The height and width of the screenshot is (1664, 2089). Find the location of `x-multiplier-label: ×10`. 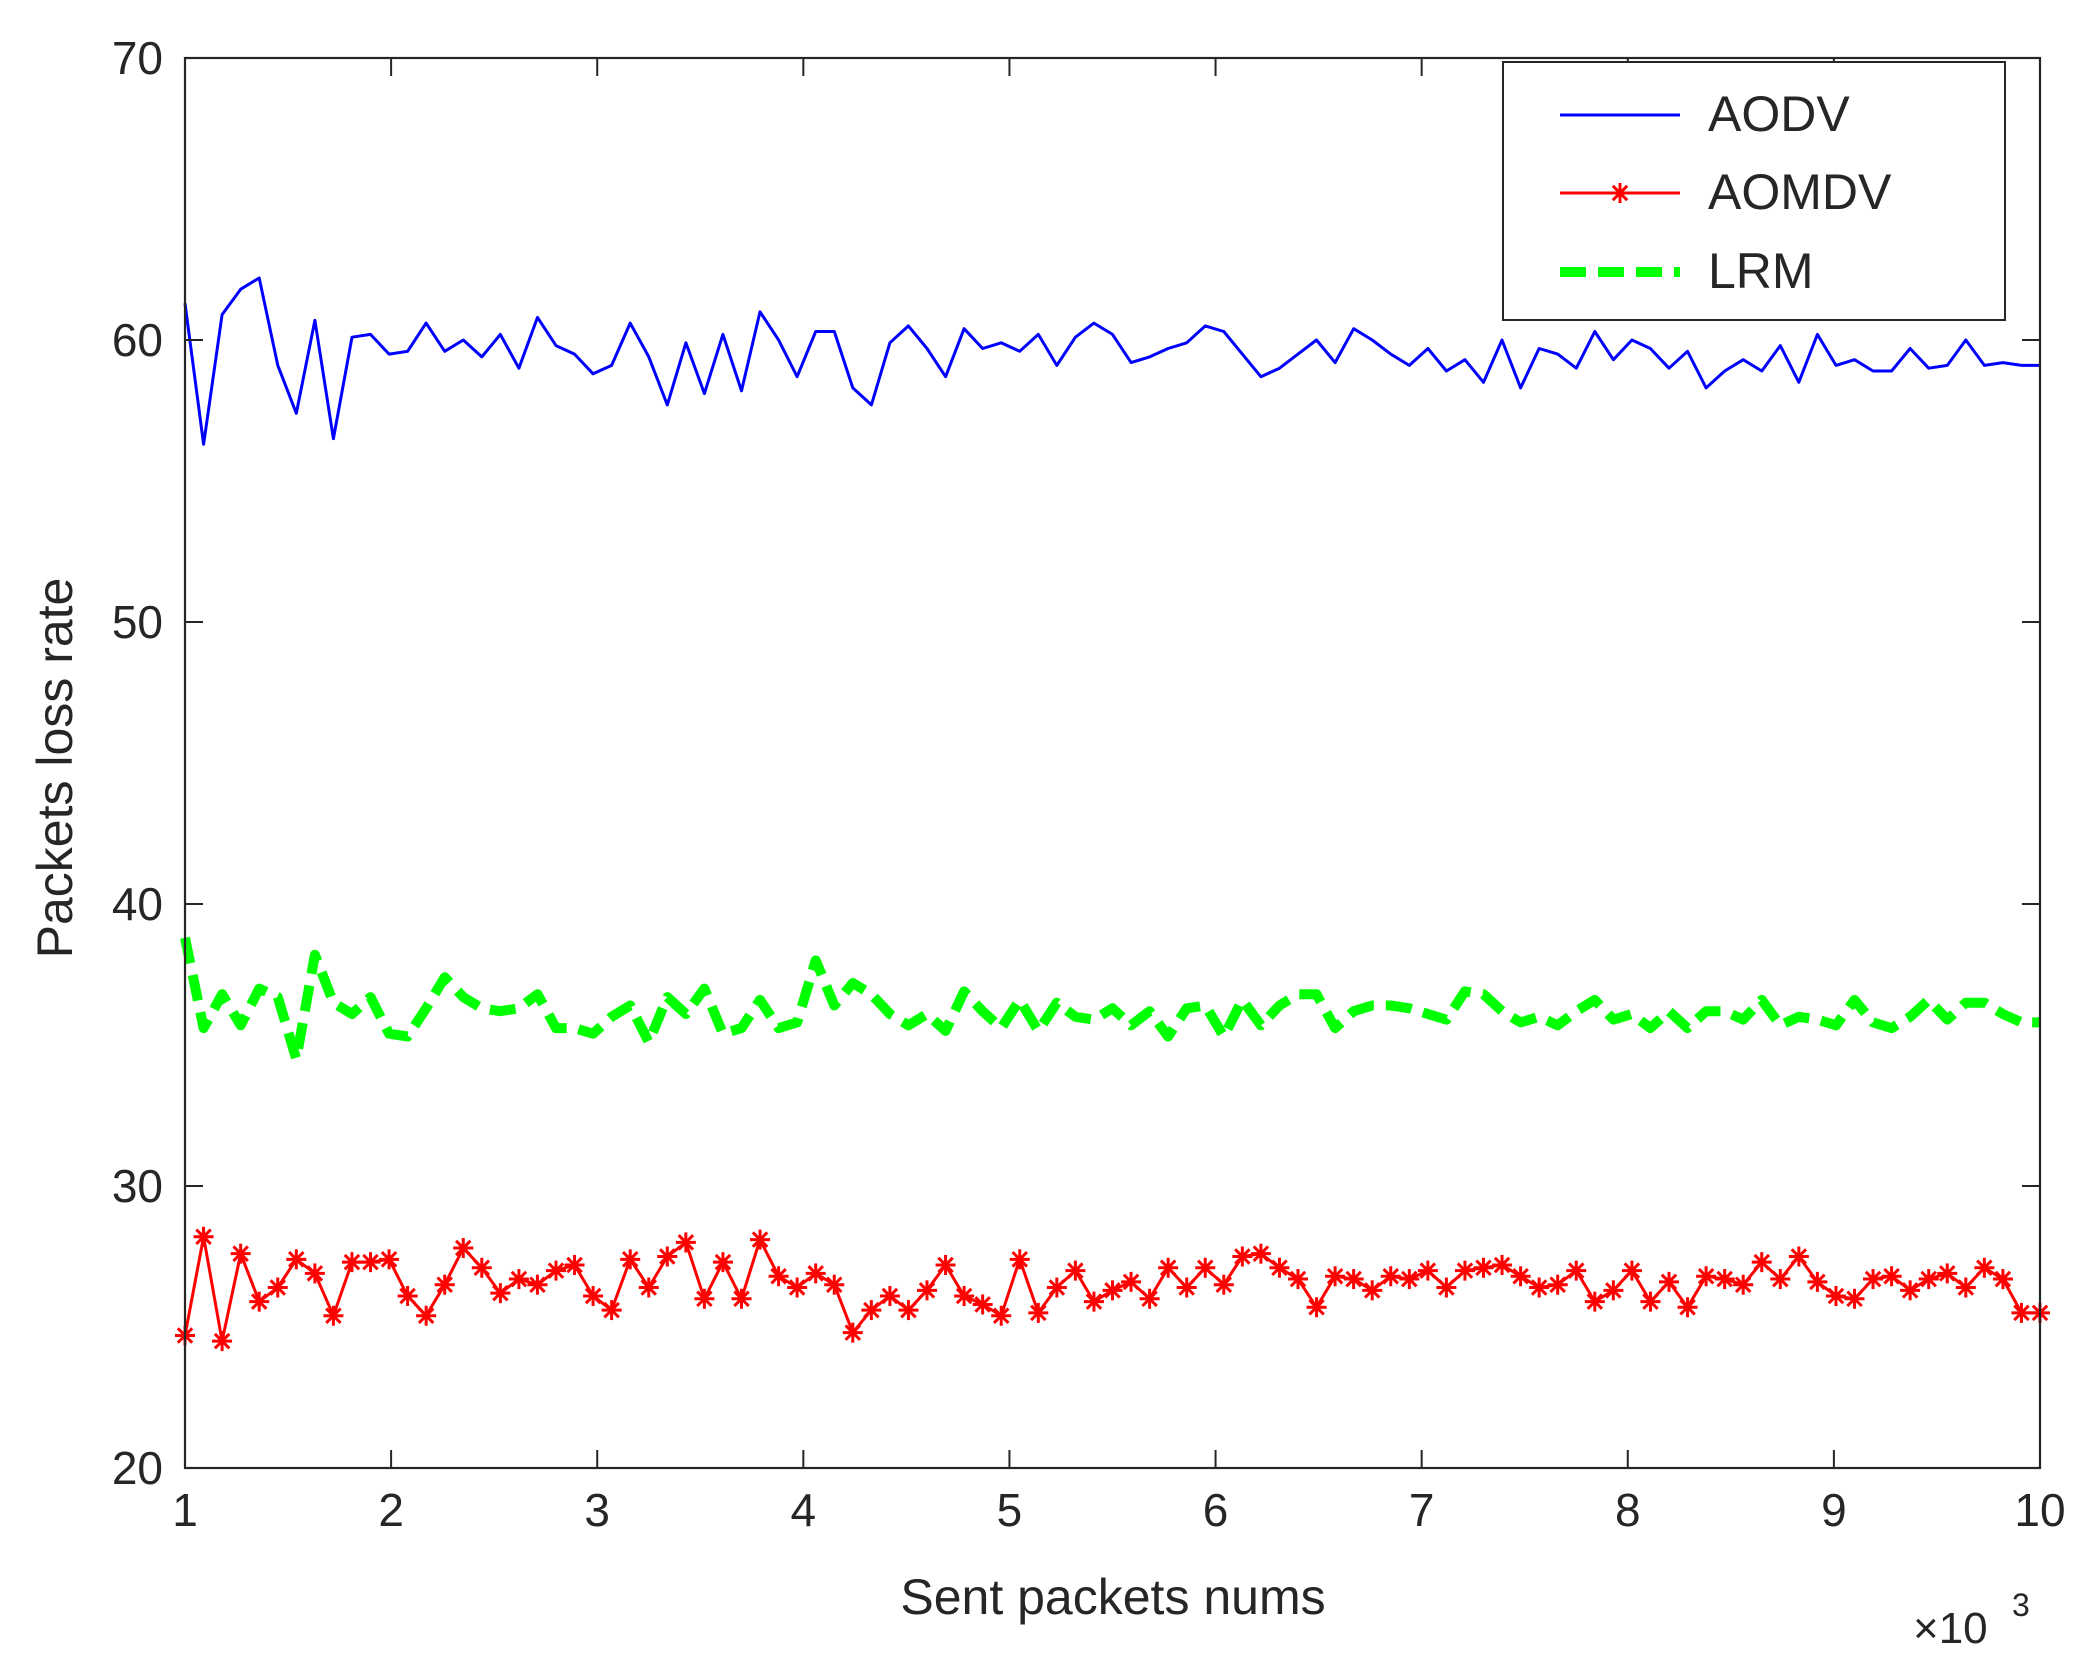

x-multiplier-label: ×10 is located at coordinates (1950, 1628).